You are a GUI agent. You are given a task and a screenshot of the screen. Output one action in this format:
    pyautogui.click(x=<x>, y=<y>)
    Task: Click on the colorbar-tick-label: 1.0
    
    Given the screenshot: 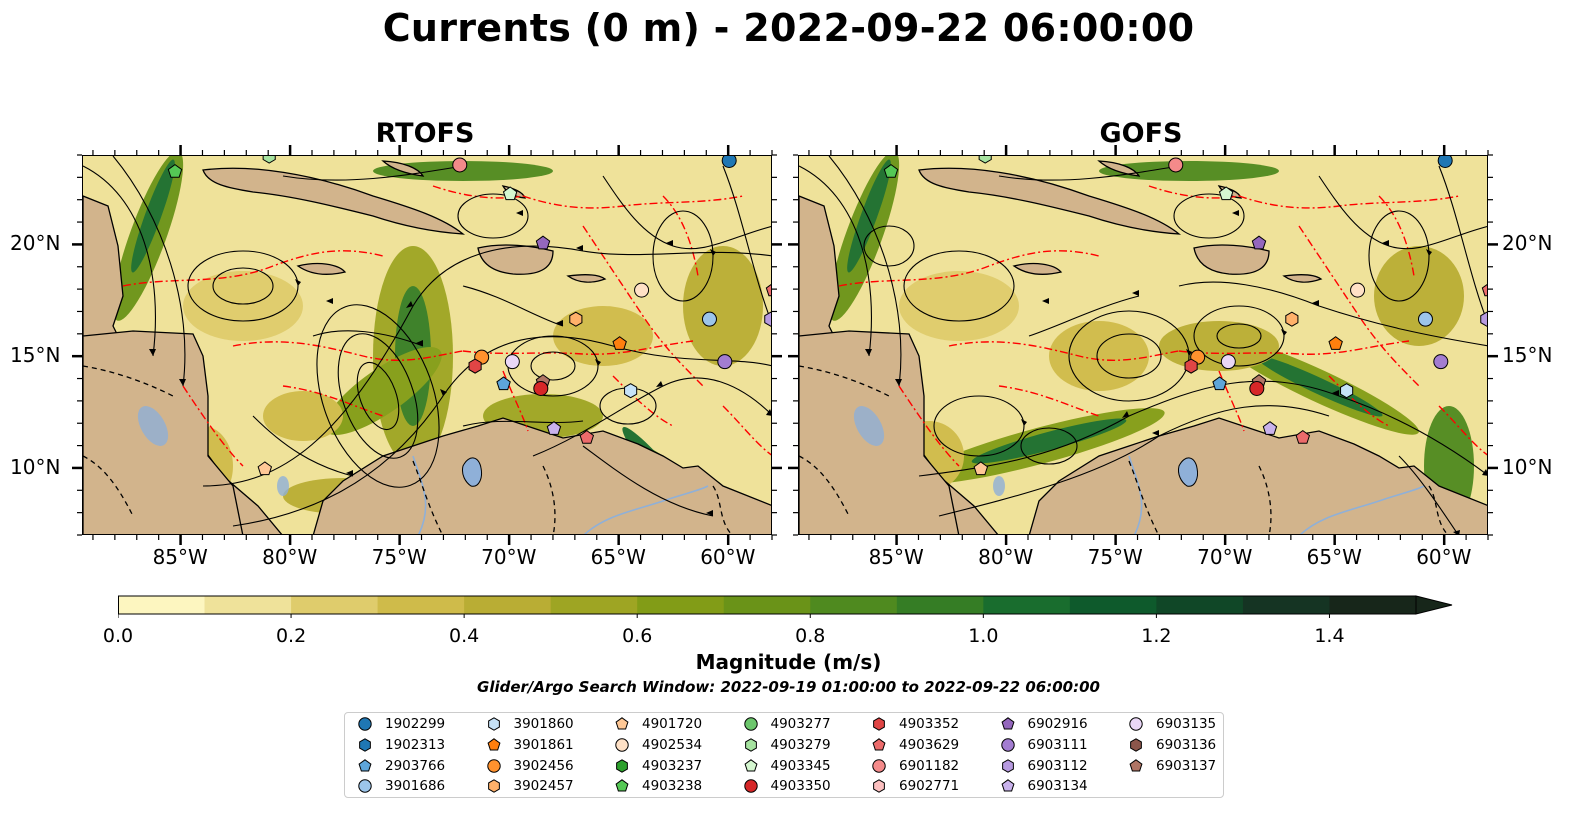 What is the action you would take?
    pyautogui.click(x=983, y=636)
    